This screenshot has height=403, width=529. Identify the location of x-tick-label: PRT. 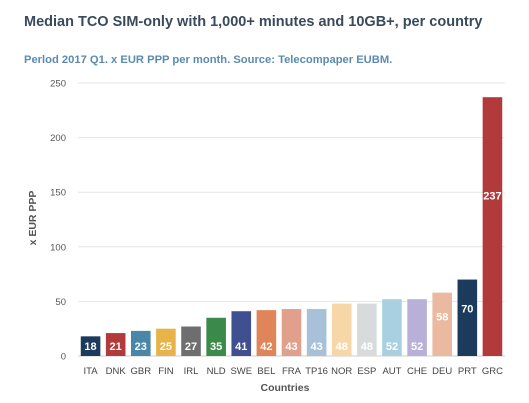
(467, 371).